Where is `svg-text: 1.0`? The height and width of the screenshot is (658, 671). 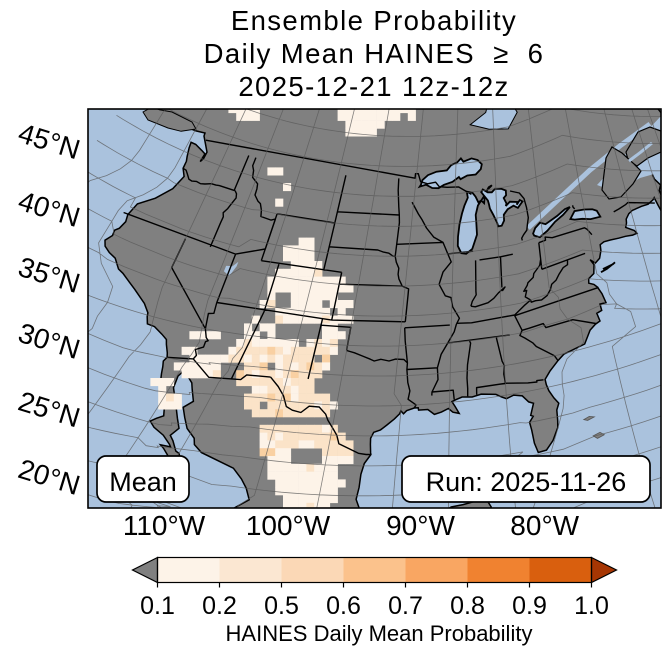
svg-text: 1.0 is located at coordinates (591, 606).